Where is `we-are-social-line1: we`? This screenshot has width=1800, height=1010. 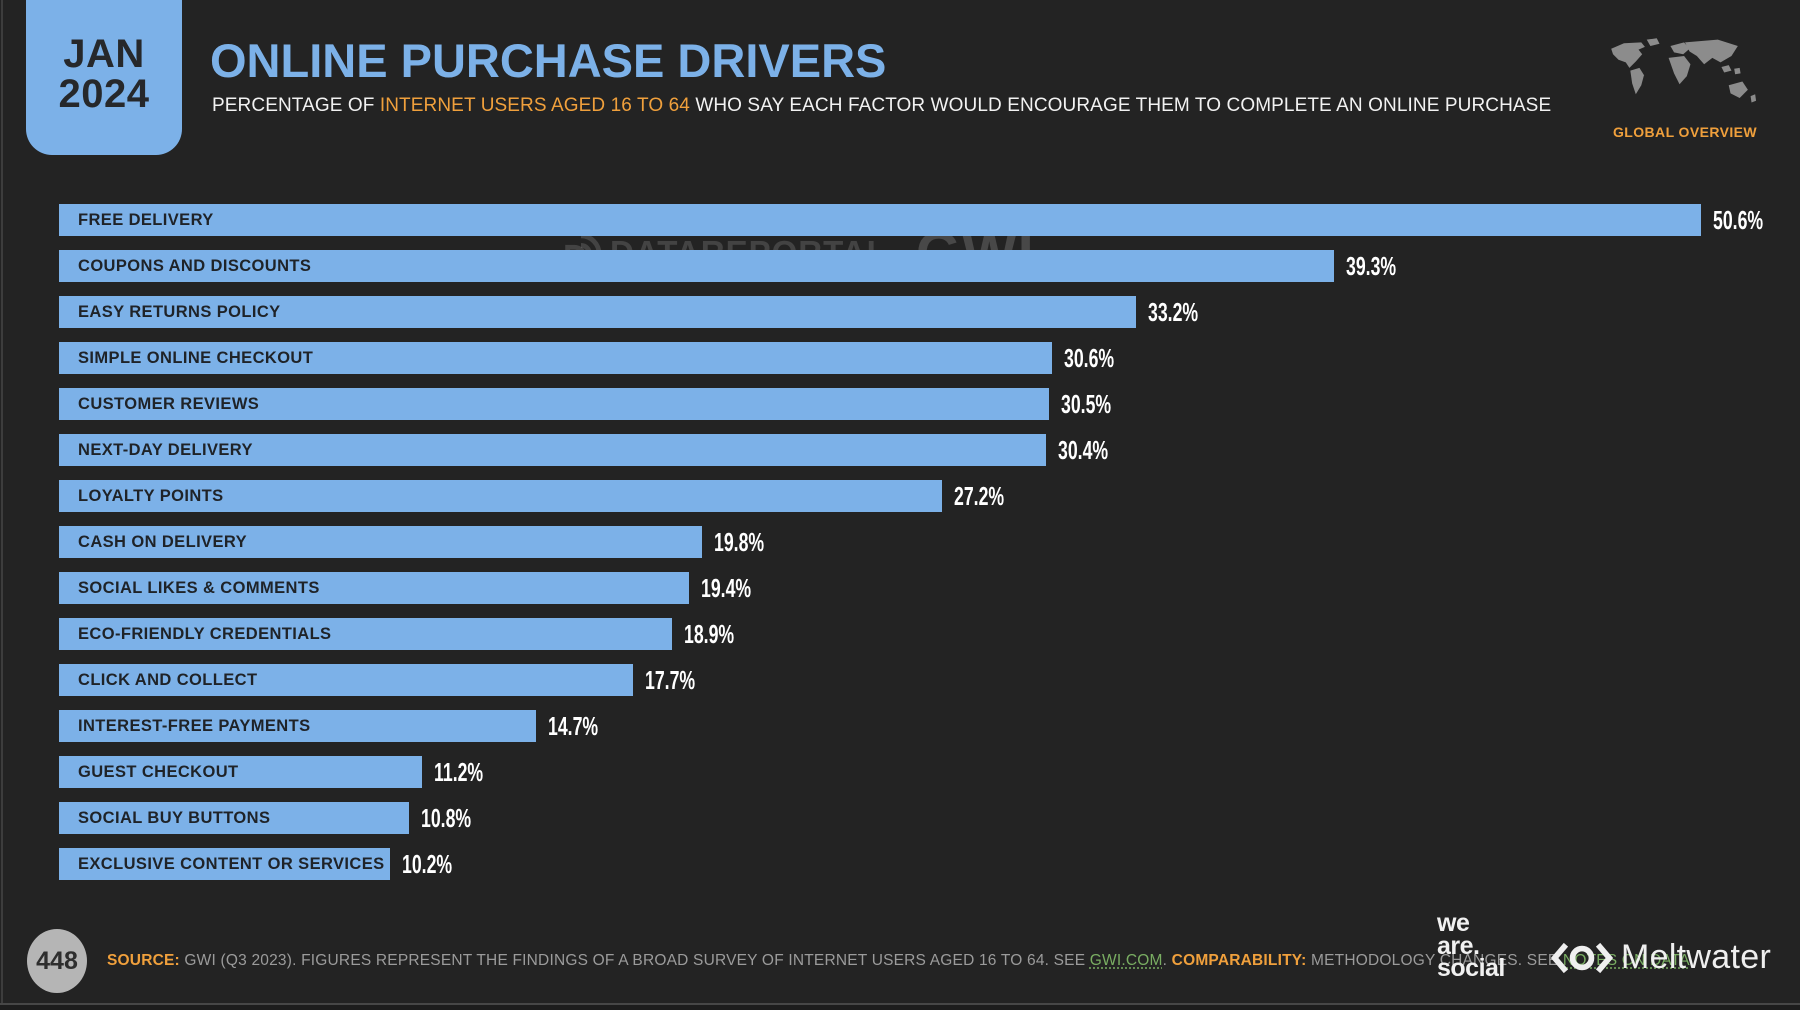
we-are-social-line1: we is located at coordinates (1453, 923).